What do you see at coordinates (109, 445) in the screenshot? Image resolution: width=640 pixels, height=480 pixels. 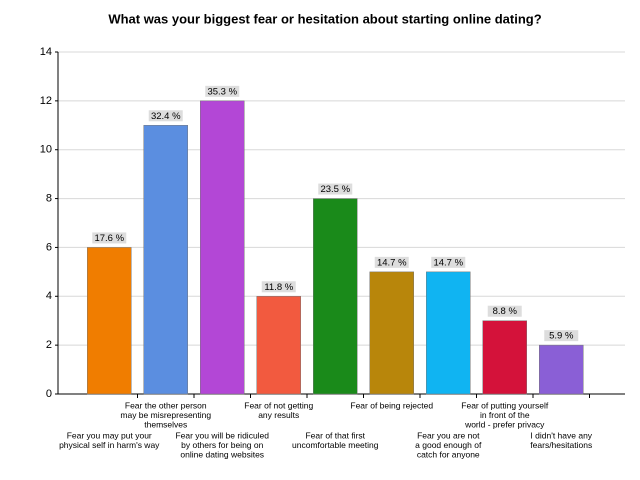 I see `x-tick-label: physical self in harm's way` at bounding box center [109, 445].